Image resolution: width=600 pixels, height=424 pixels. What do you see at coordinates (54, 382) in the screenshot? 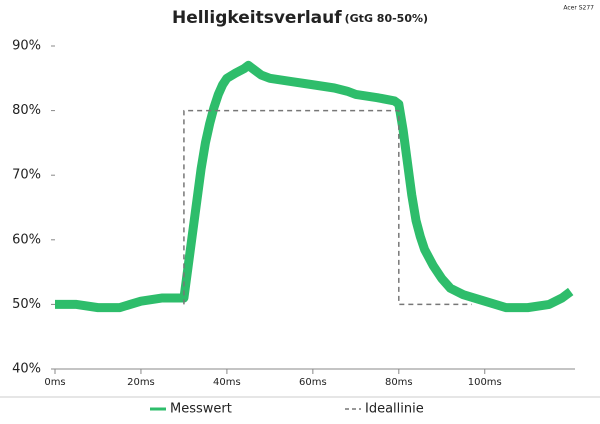
I see `x-tick-label: 0ms` at bounding box center [54, 382].